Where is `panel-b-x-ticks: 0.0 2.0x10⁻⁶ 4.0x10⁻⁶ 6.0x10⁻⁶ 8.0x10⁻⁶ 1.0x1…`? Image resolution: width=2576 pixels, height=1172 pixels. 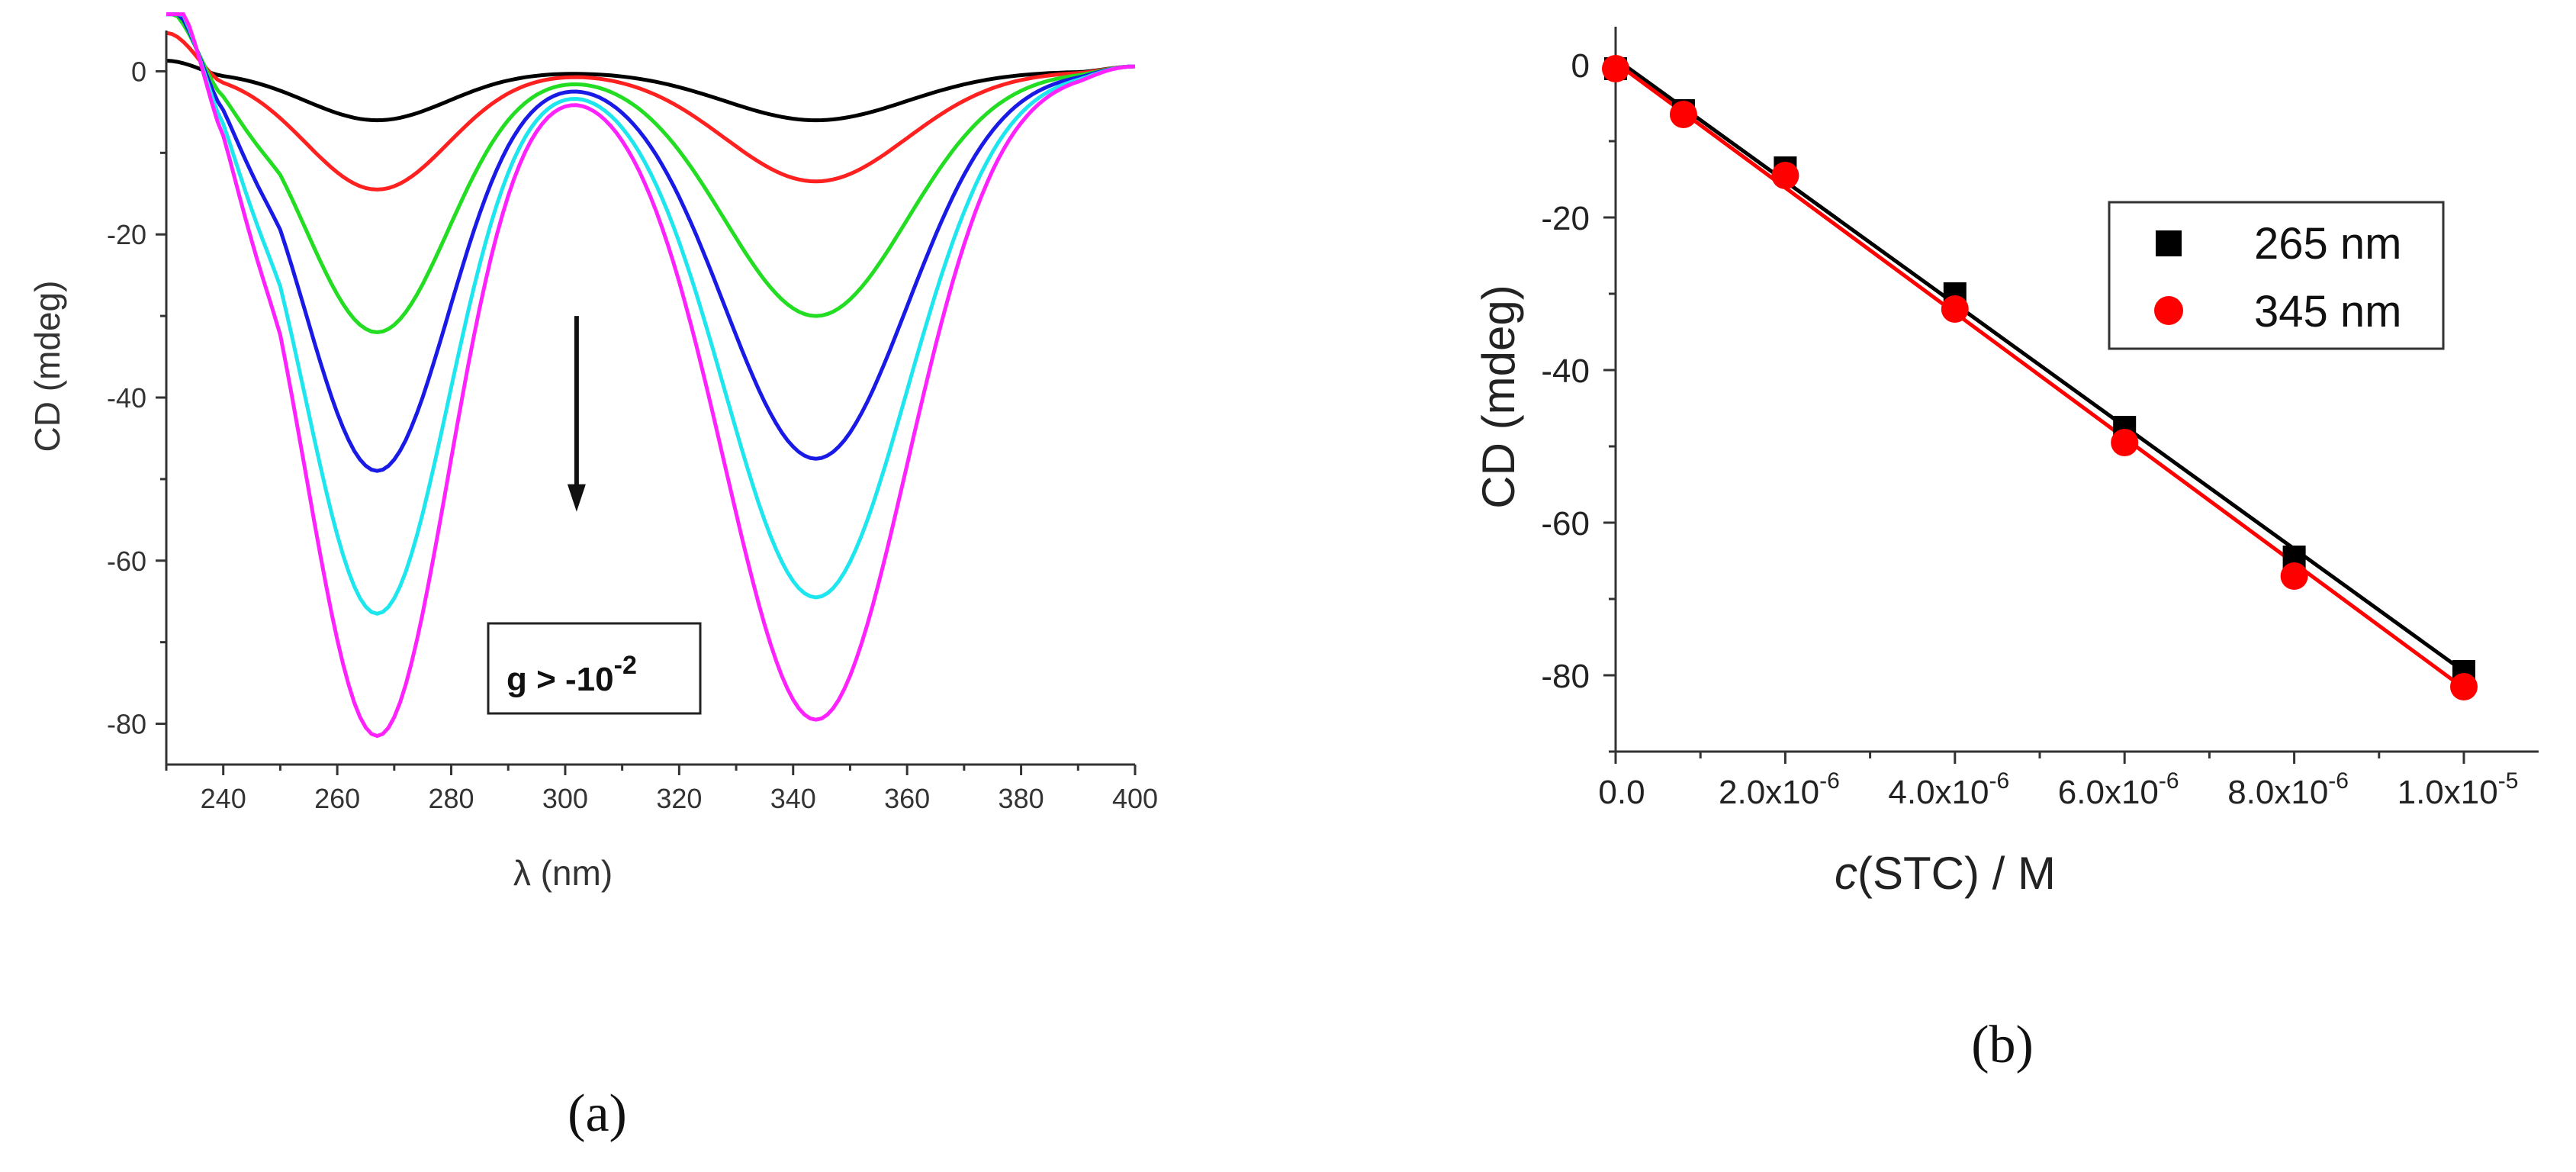 panel-b-x-ticks: 0.0 2.0x10⁻⁶ 4.0x10⁻⁶ 6.0x10⁻⁶ 8.0x10⁻⁶ 1.0x1… is located at coordinates (2058, 781).